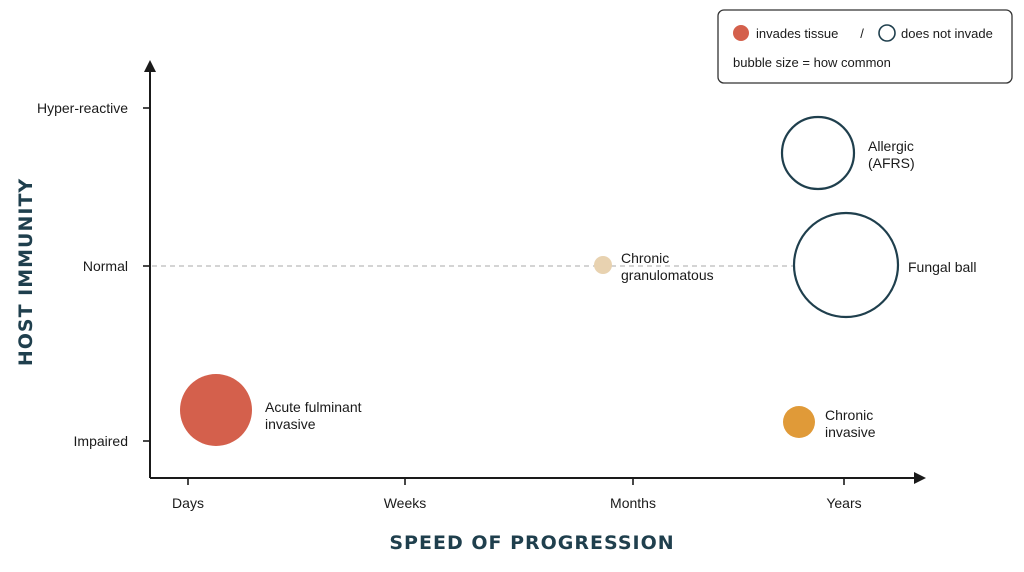 This screenshot has height=572, width=1024. I want to click on bubble-label: granulomatous, so click(667, 275).